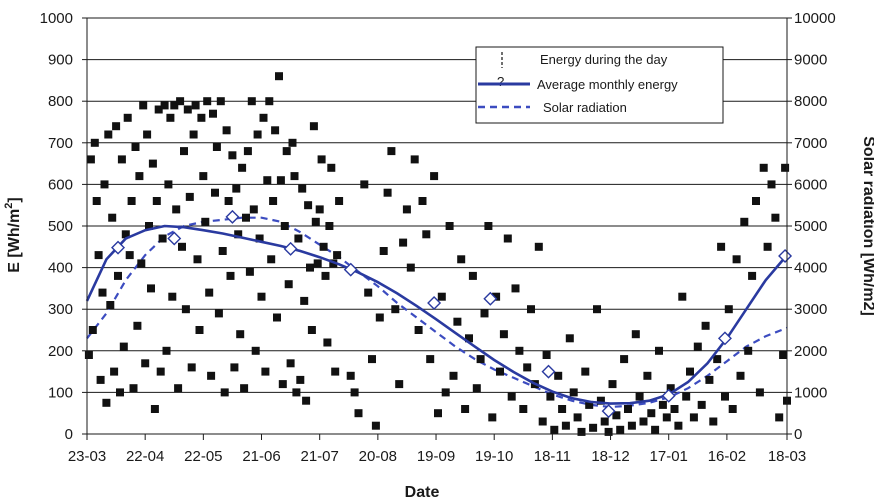 The height and width of the screenshot is (502, 874). I want to click on x-axis-title: Date, so click(422, 492).